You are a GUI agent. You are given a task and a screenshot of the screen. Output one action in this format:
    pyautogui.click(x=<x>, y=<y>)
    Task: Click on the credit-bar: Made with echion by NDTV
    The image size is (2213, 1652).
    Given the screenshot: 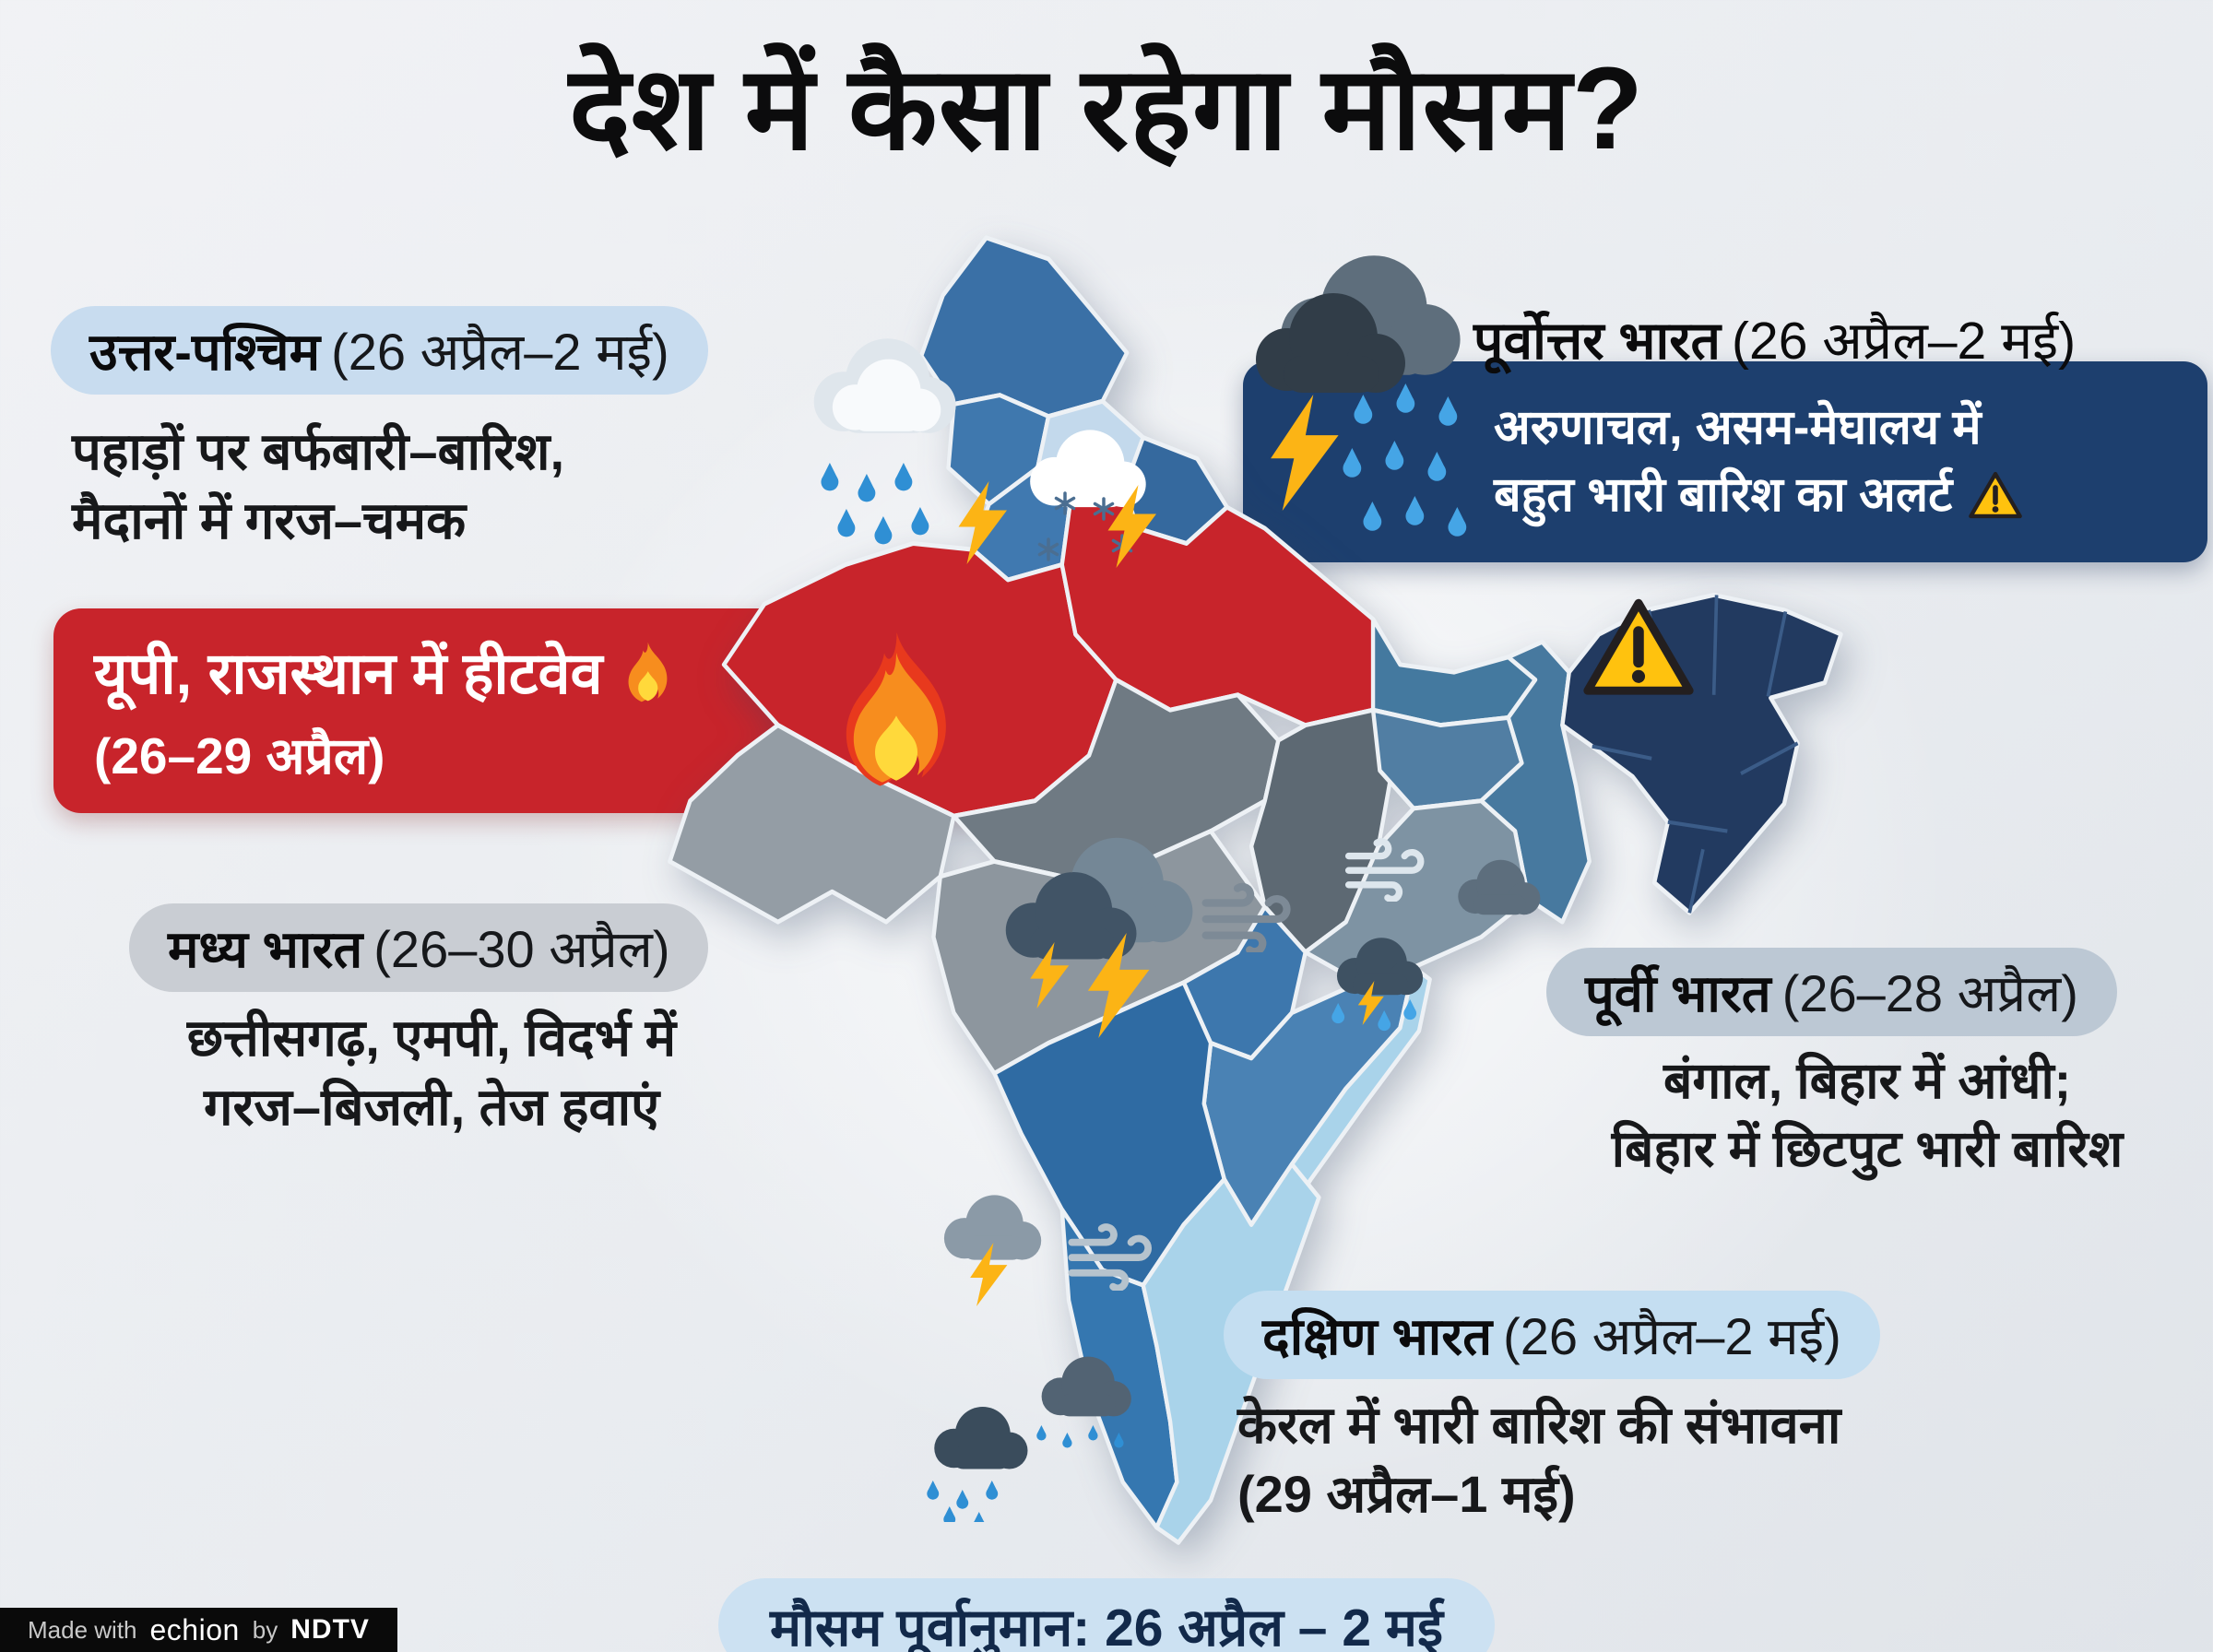 What is the action you would take?
    pyautogui.click(x=198, y=1630)
    